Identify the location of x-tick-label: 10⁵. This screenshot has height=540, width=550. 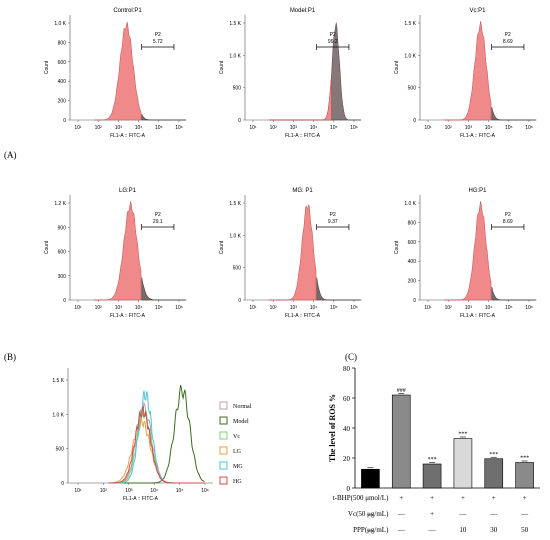
(509, 308).